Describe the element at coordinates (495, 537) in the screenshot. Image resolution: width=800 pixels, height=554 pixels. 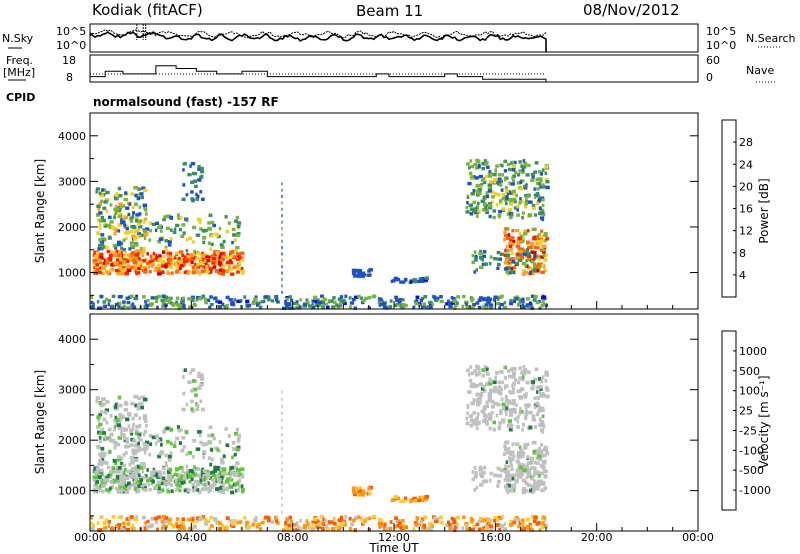
I see `xtick-label: 16:00` at that location.